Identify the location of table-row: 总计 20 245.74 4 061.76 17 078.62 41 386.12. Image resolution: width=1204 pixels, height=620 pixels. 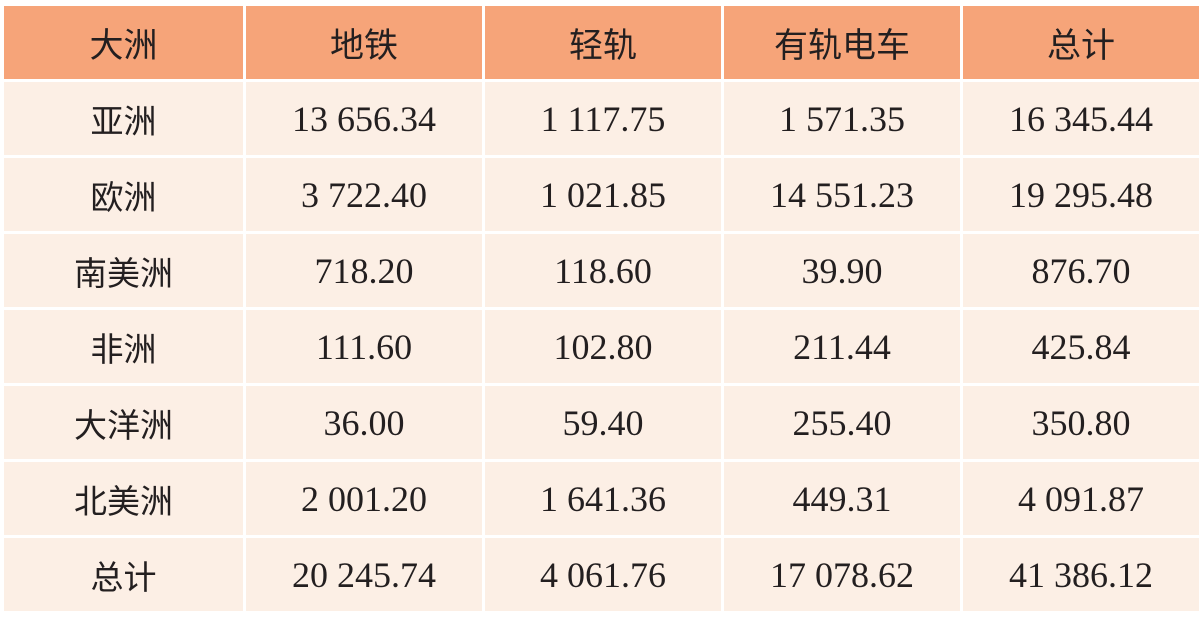
(601, 574).